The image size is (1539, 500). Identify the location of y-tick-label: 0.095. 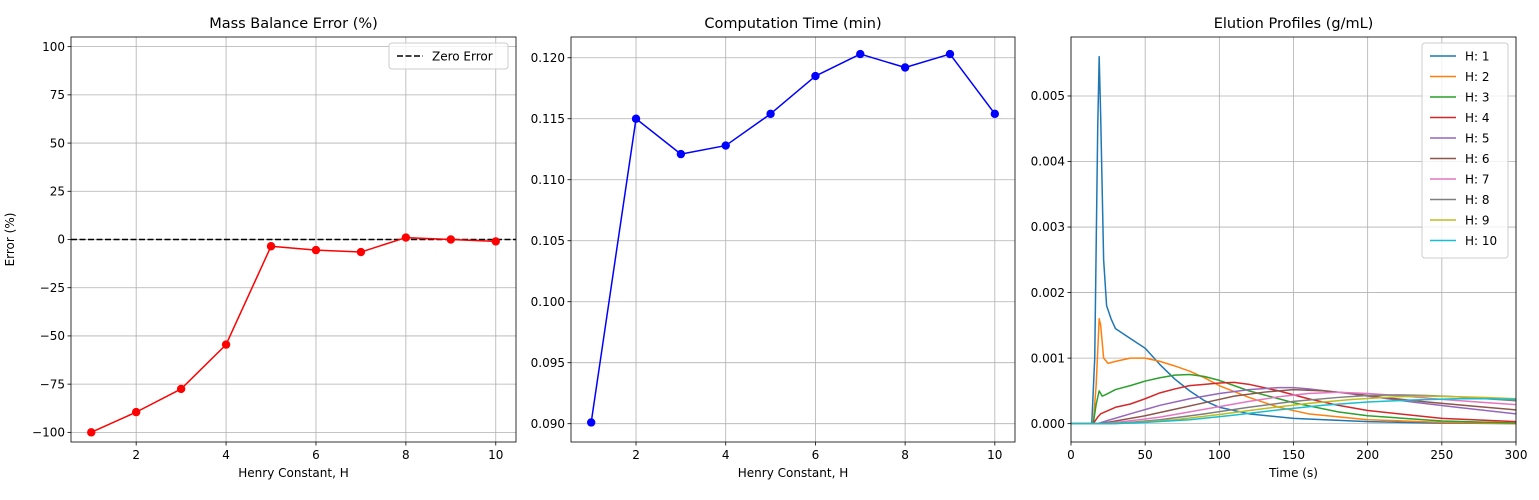
(548, 363).